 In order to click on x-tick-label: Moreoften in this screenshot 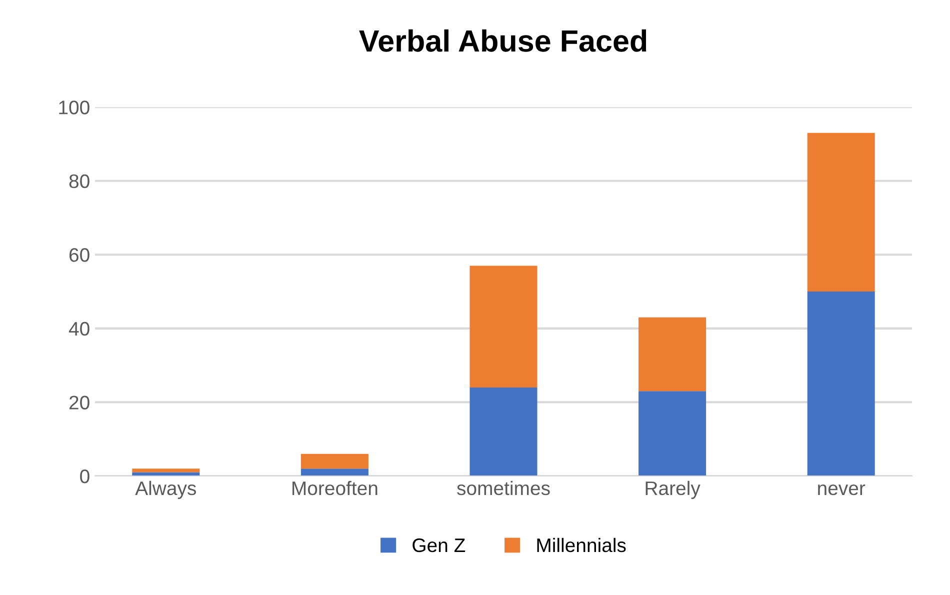, I will do `click(335, 488)`.